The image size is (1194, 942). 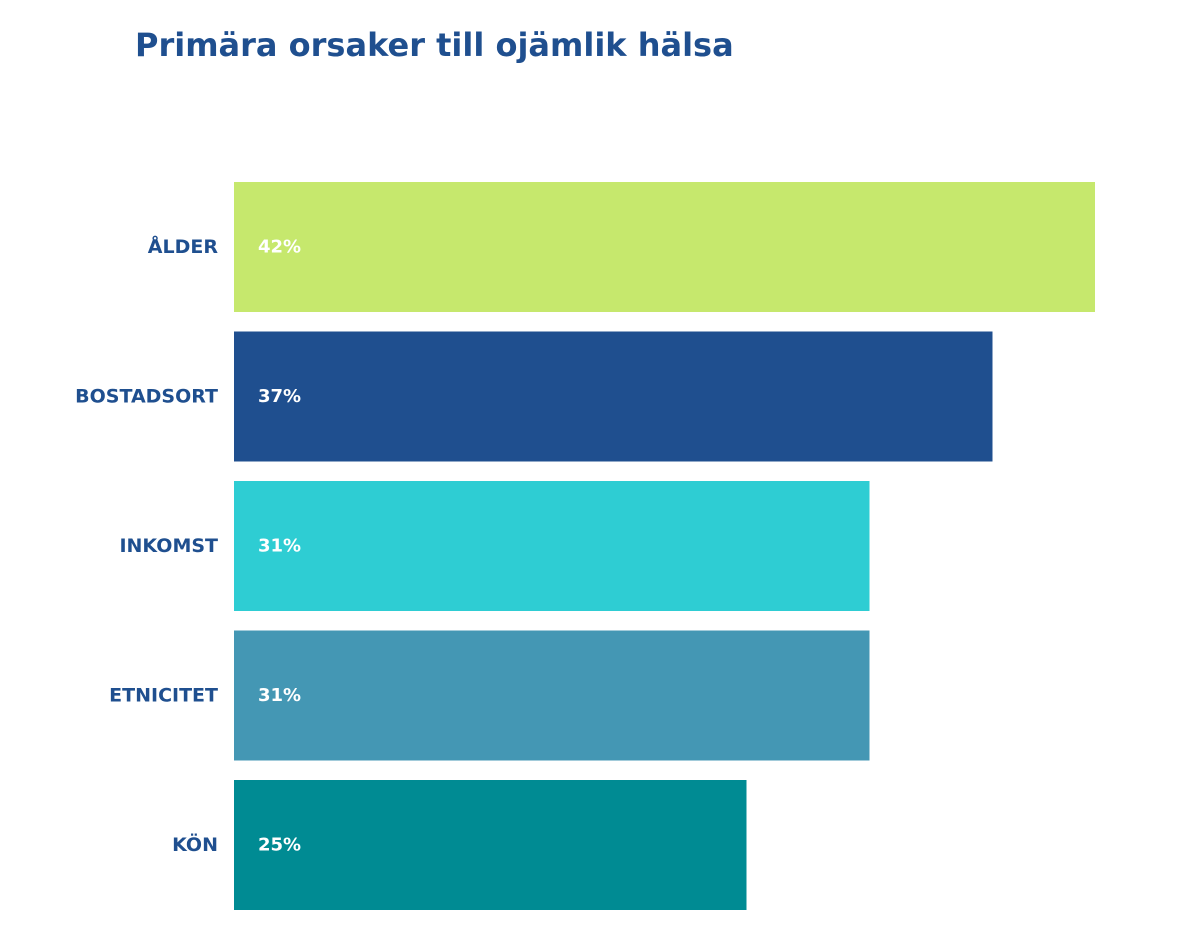 I want to click on value-label-alder: 42%, so click(x=279, y=247).